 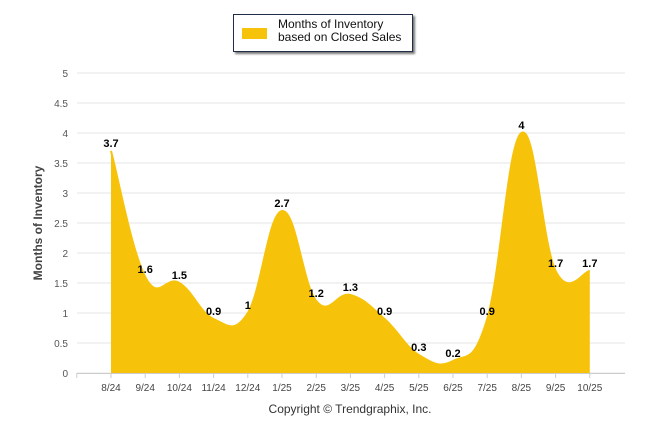 What do you see at coordinates (522, 388) in the screenshot?
I see `x-tick-label: 8/25` at bounding box center [522, 388].